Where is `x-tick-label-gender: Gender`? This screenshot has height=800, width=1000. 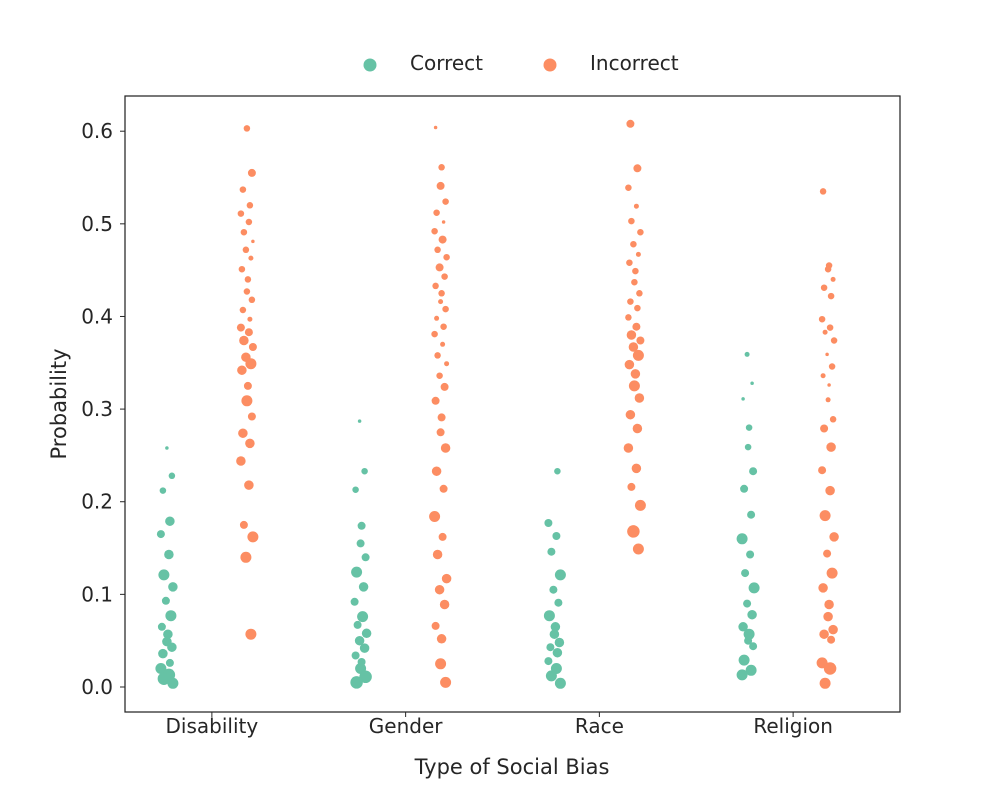 x-tick-label-gender: Gender is located at coordinates (406, 726).